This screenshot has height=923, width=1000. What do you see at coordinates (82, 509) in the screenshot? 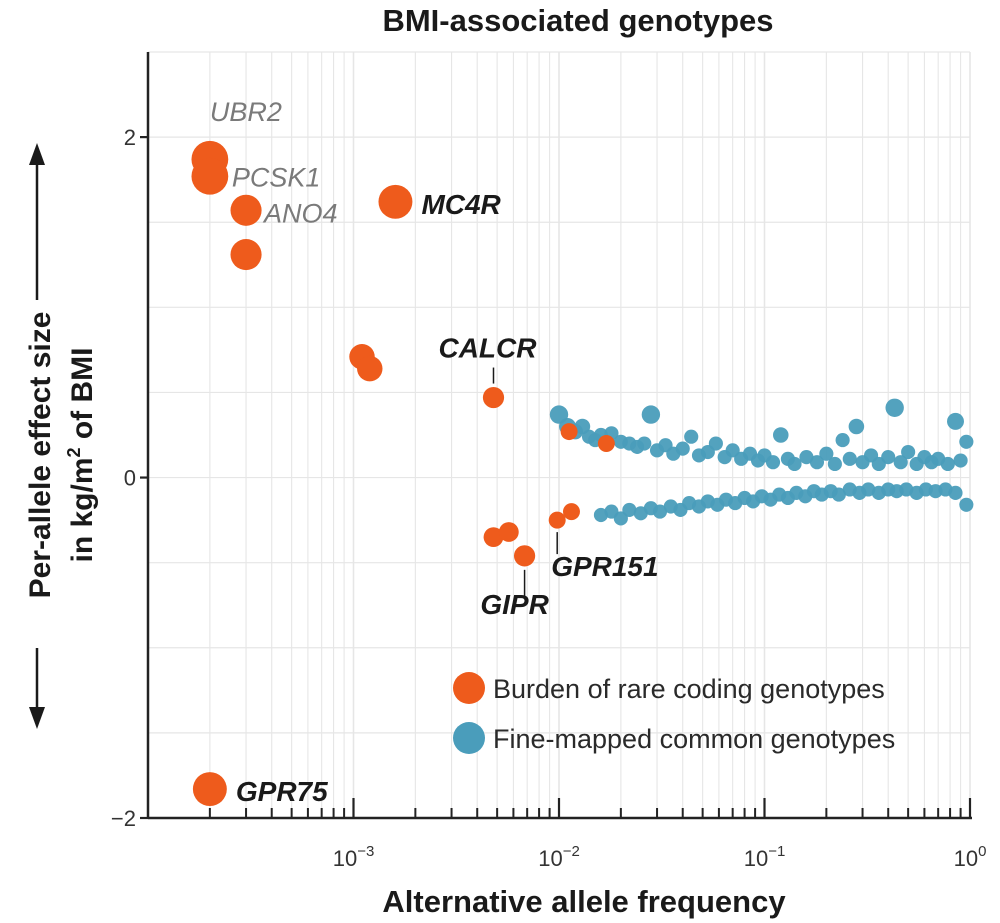
I see `y-axis-label-unit: in kg/m` at bounding box center [82, 509].